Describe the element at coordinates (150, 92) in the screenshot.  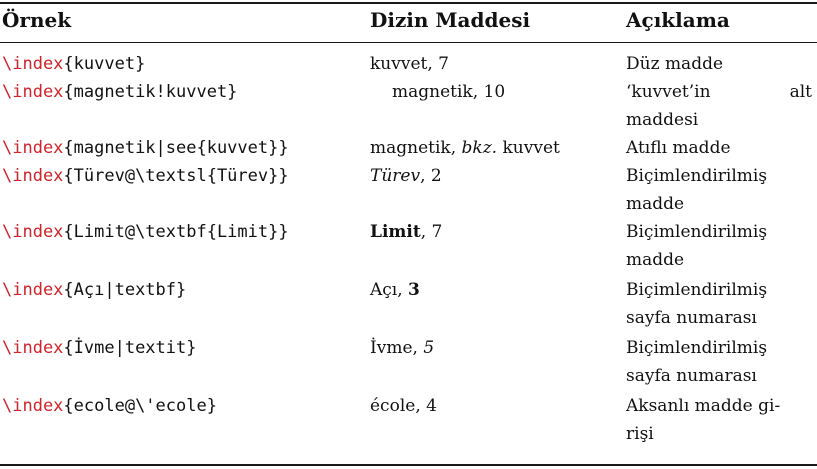
I see `index-argument: {magnetik!kuvvet}` at that location.